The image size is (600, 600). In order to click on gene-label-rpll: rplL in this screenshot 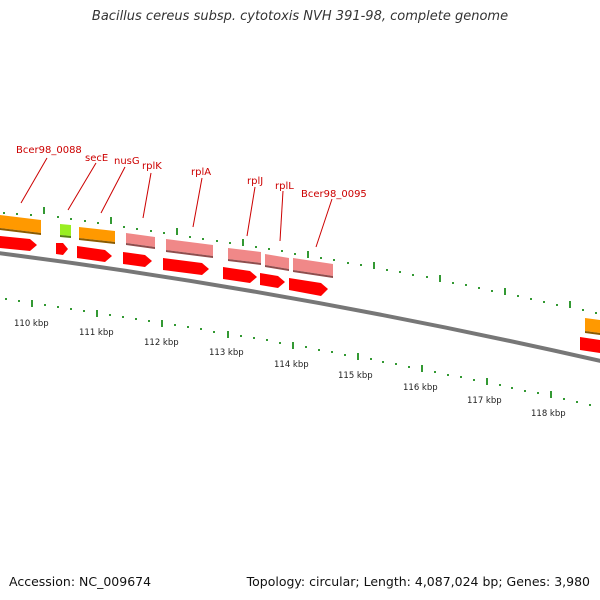, I will do `click(284, 186)`.